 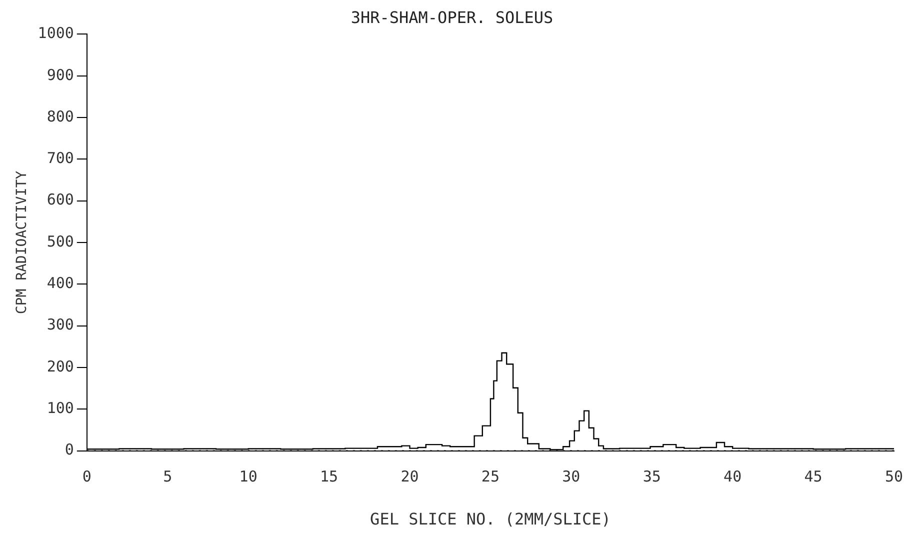 I want to click on x-tick-label: 35, so click(x=651, y=477).